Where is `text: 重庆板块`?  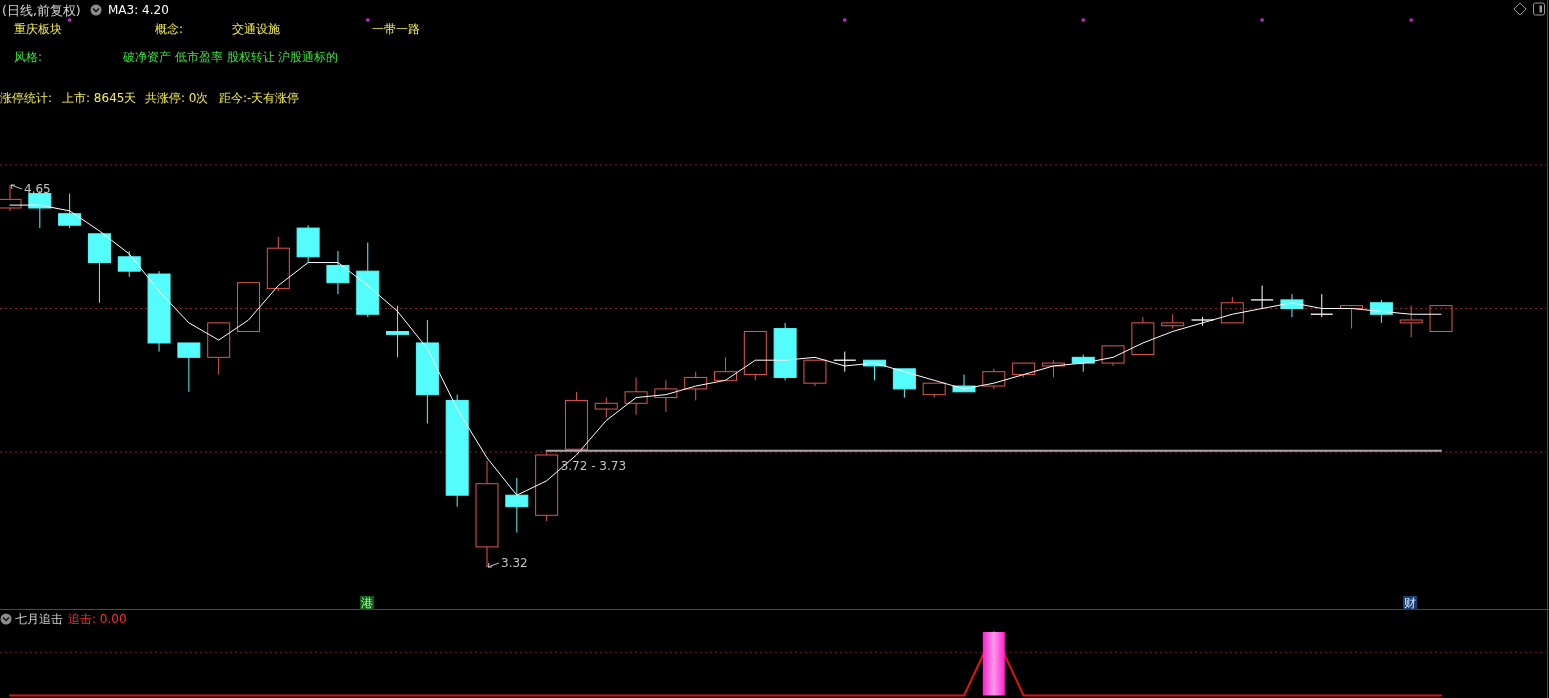 text: 重庆板块 is located at coordinates (38, 29).